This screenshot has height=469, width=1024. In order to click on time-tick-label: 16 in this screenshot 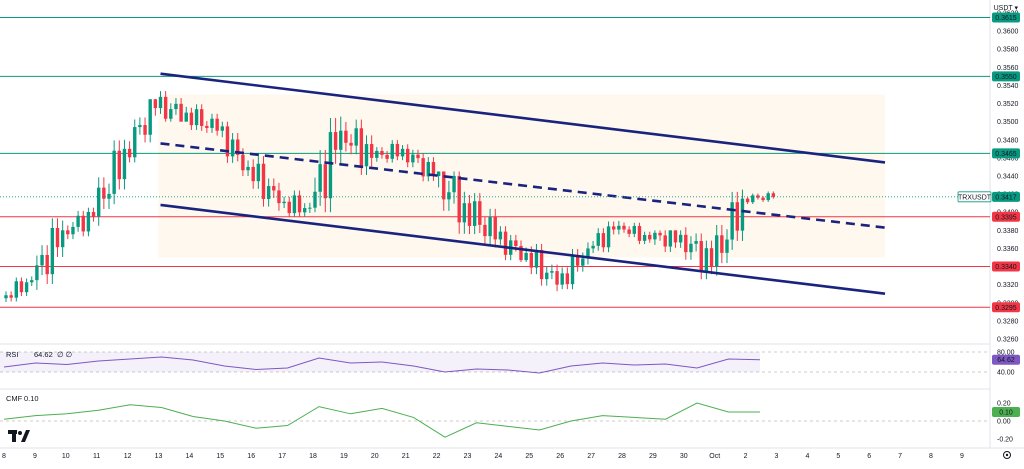, I will do `click(251, 456)`.